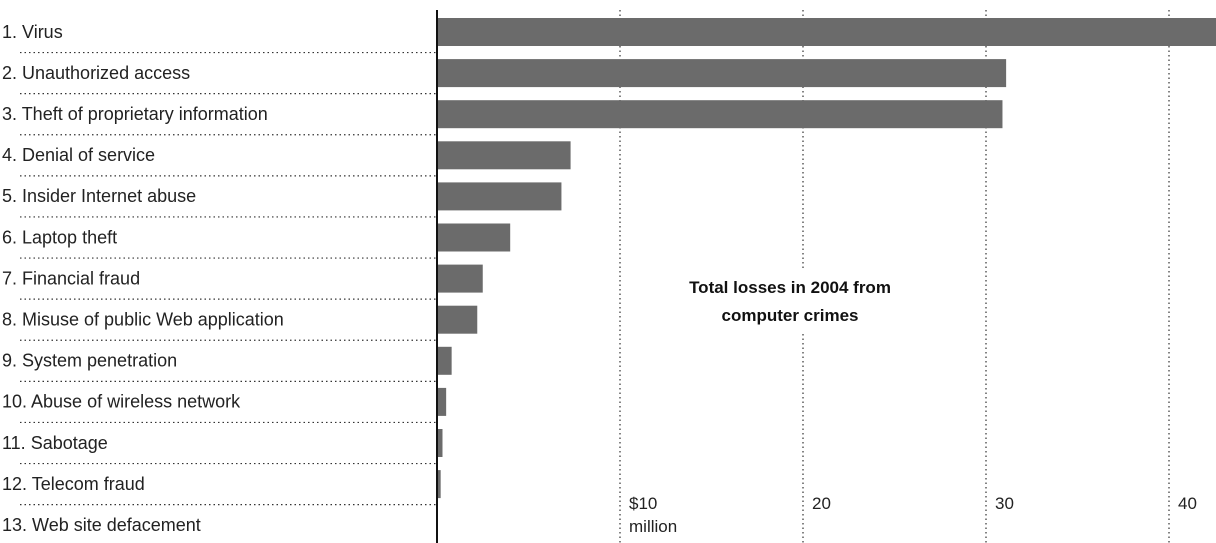 The image size is (1216, 543). What do you see at coordinates (32, 32) in the screenshot?
I see `category-label: 1. Virus` at bounding box center [32, 32].